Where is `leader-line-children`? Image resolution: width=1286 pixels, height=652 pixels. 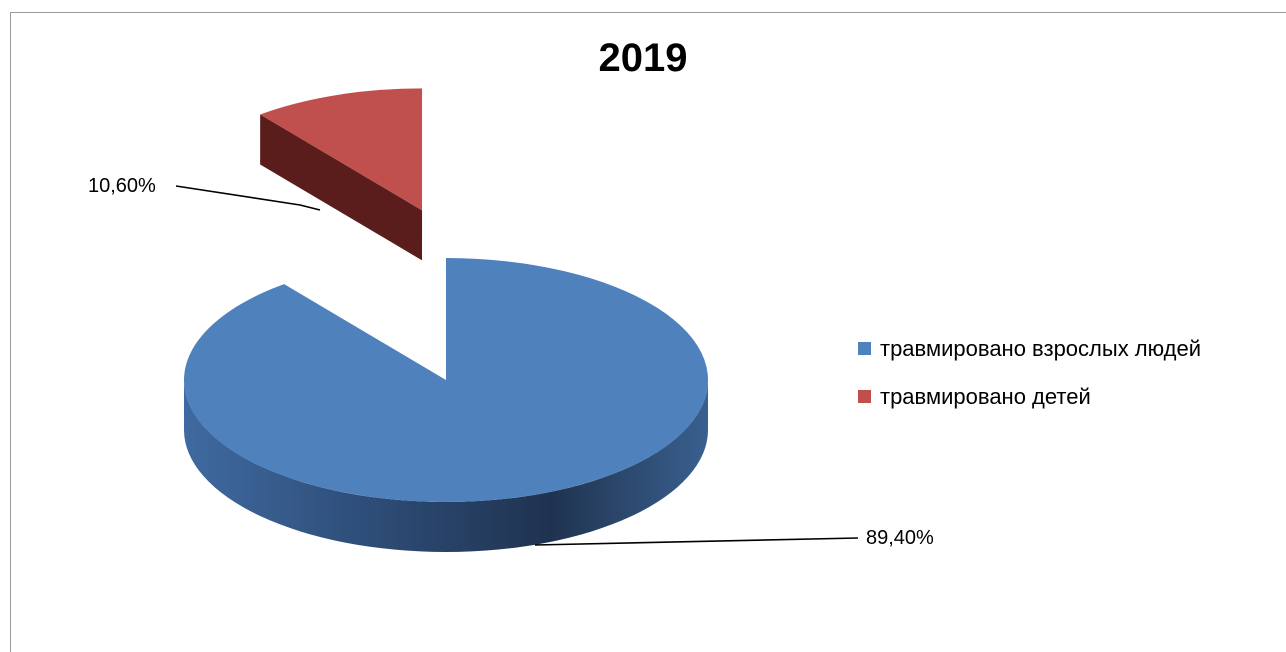 leader-line-children is located at coordinates (248, 198).